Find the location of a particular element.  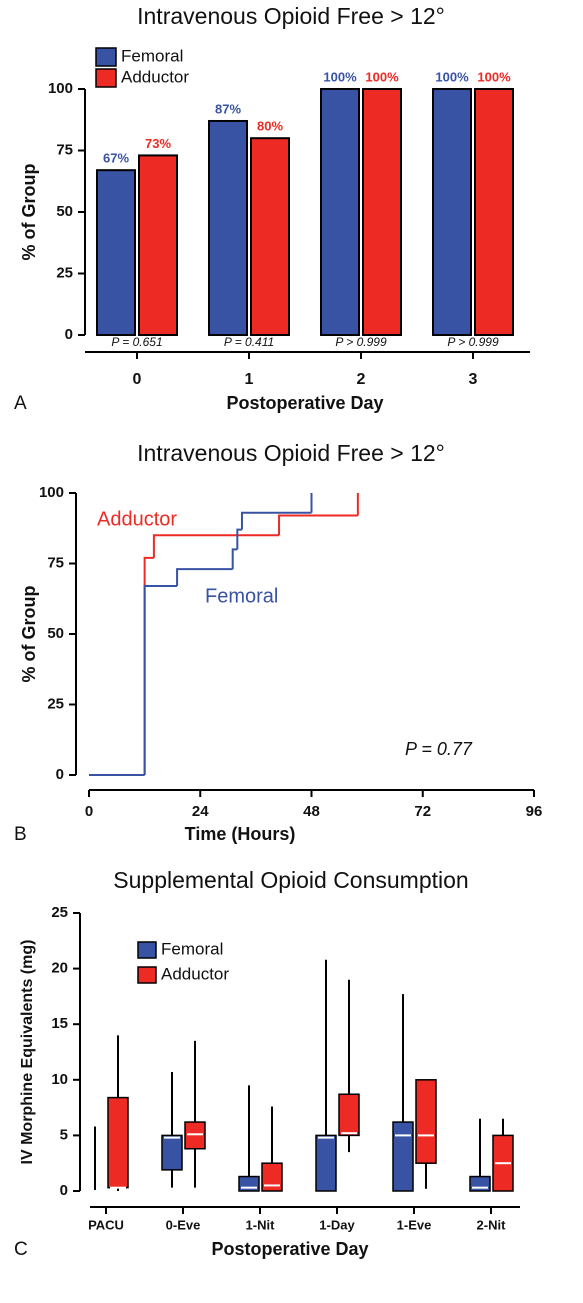

y-axis-label: IV Morphine Equivalents (mg) is located at coordinates (27, 1052).